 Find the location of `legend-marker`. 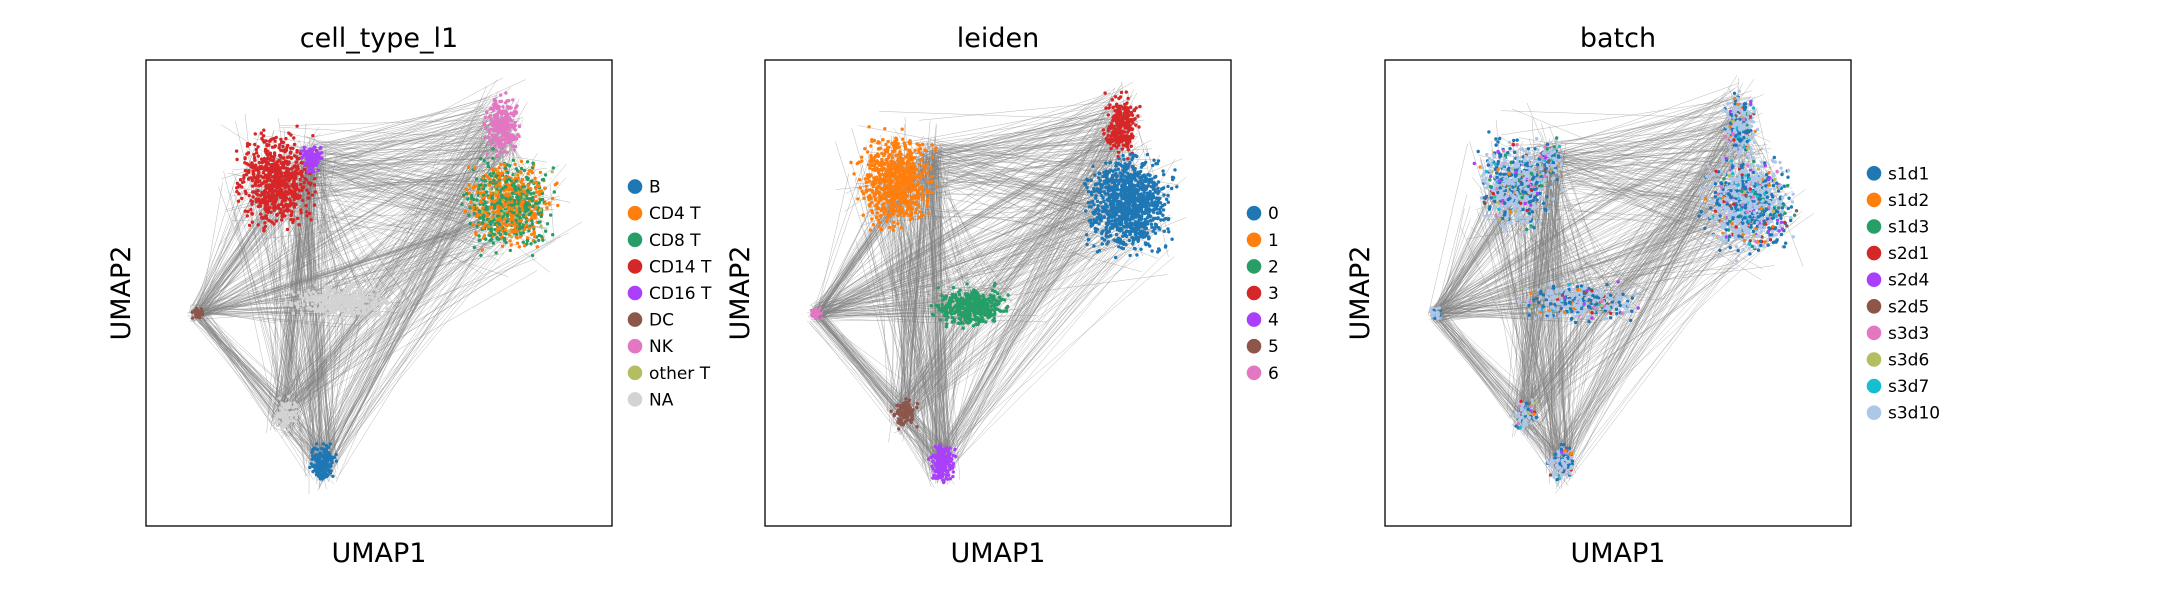

legend-marker is located at coordinates (635, 186).